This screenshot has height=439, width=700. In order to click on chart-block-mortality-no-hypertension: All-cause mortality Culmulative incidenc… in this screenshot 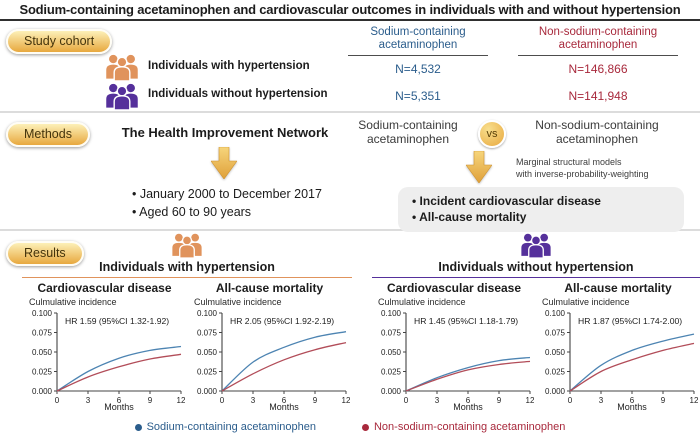, I will do `click(618, 347)`.